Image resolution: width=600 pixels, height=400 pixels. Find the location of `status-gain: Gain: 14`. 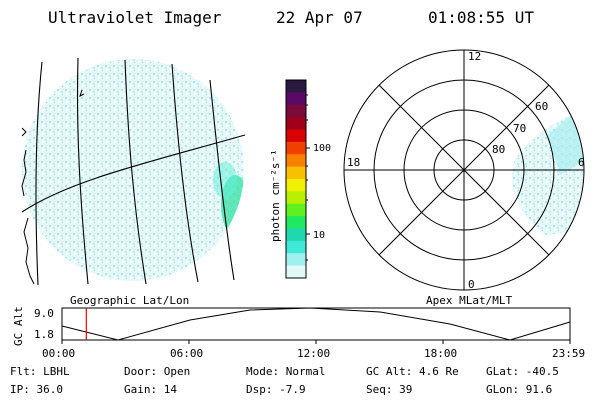

status-gain: Gain: 14 is located at coordinates (150, 389).